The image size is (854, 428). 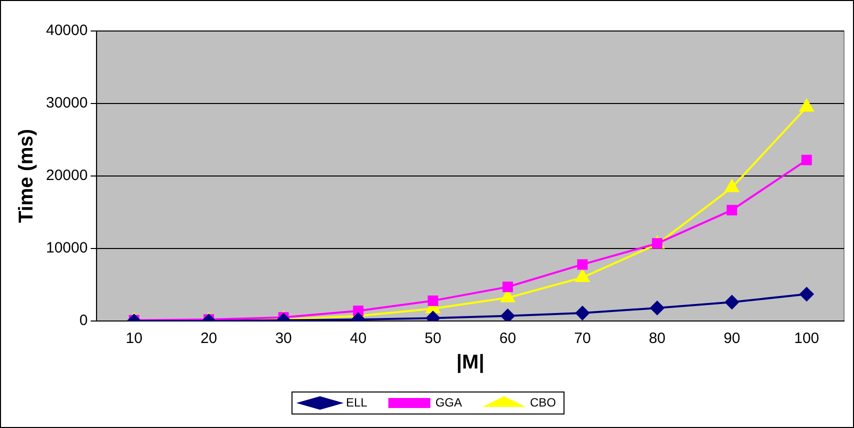 What do you see at coordinates (448, 402) in the screenshot?
I see `legend-label: GGA` at bounding box center [448, 402].